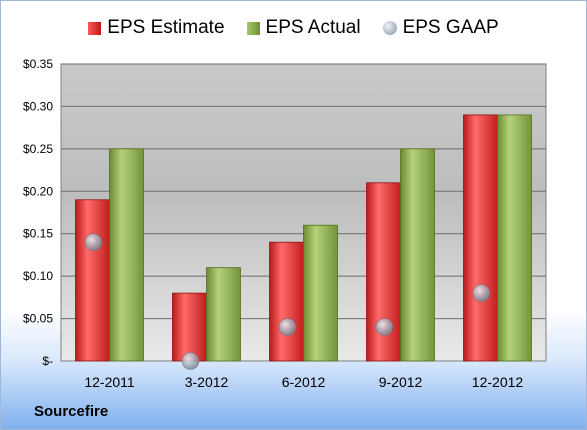 This screenshot has width=587, height=430. Describe the element at coordinates (207, 382) in the screenshot. I see `x-tick-label: 3-2012` at that location.